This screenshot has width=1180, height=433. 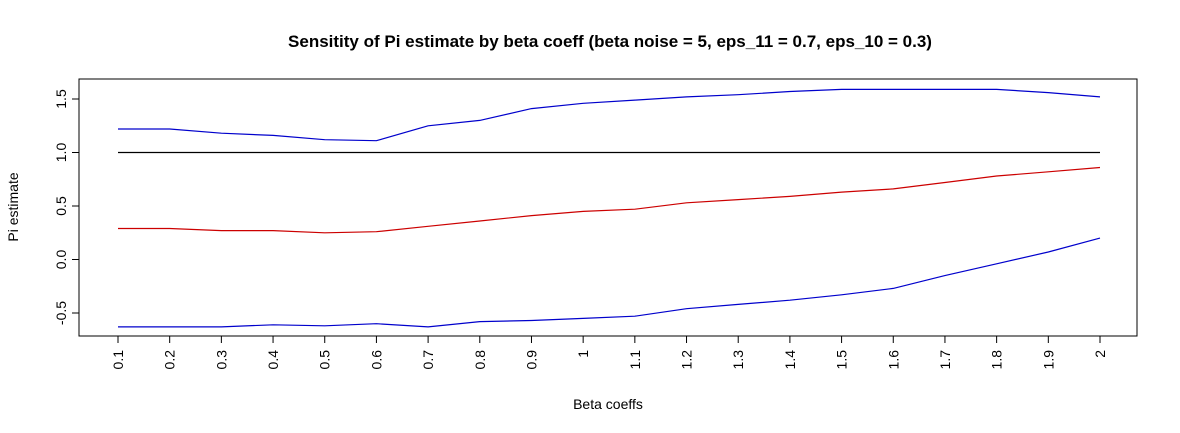 What do you see at coordinates (61, 153) in the screenshot?
I see `y-tick-label: 1.0` at bounding box center [61, 153].